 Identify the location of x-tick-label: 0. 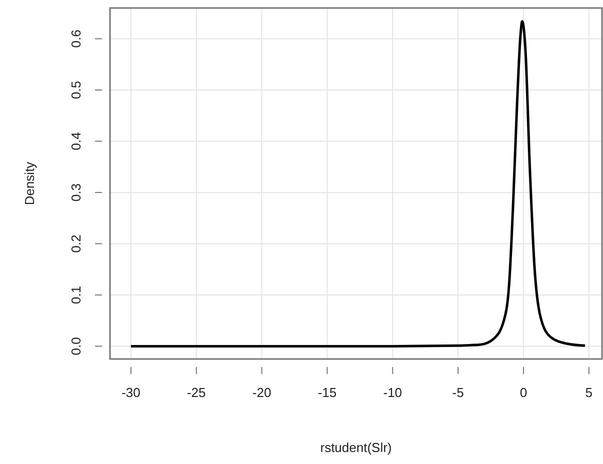
(524, 392).